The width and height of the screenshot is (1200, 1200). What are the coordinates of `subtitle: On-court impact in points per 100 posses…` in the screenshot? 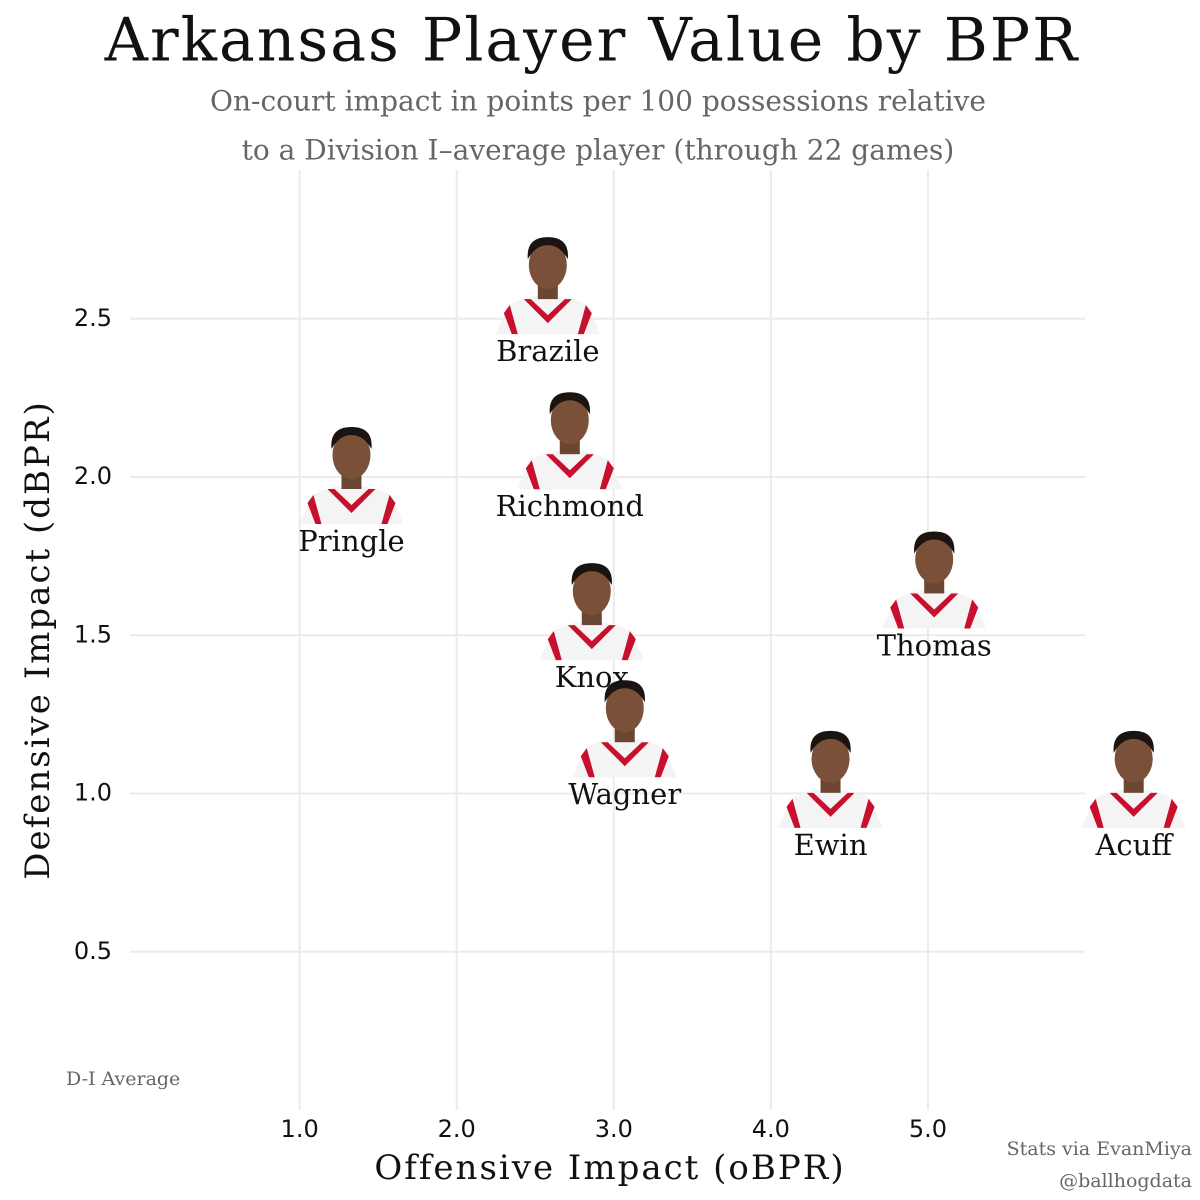 It's located at (598, 101).